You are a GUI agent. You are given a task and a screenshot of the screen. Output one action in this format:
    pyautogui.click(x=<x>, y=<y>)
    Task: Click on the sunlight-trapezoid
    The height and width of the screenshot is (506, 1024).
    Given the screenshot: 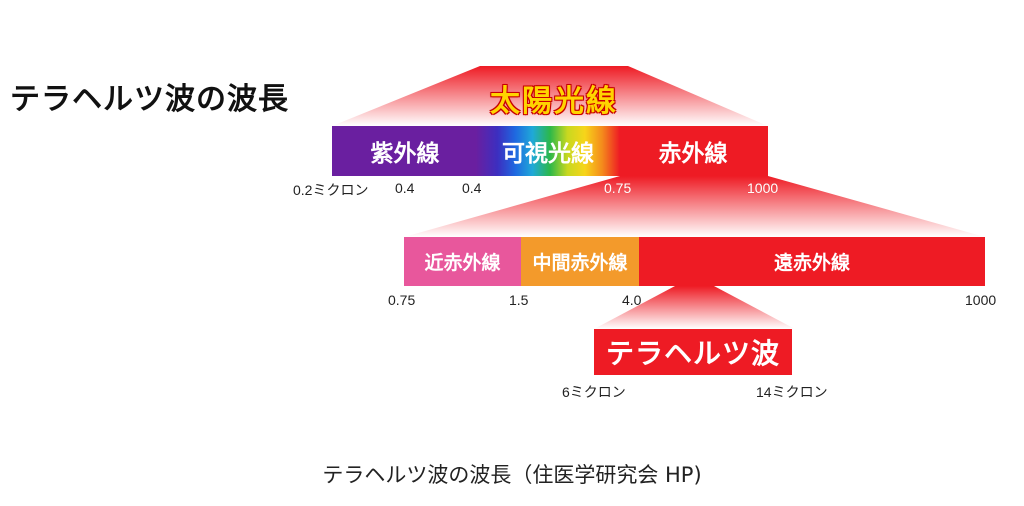 What is the action you would take?
    pyautogui.click(x=550, y=96)
    